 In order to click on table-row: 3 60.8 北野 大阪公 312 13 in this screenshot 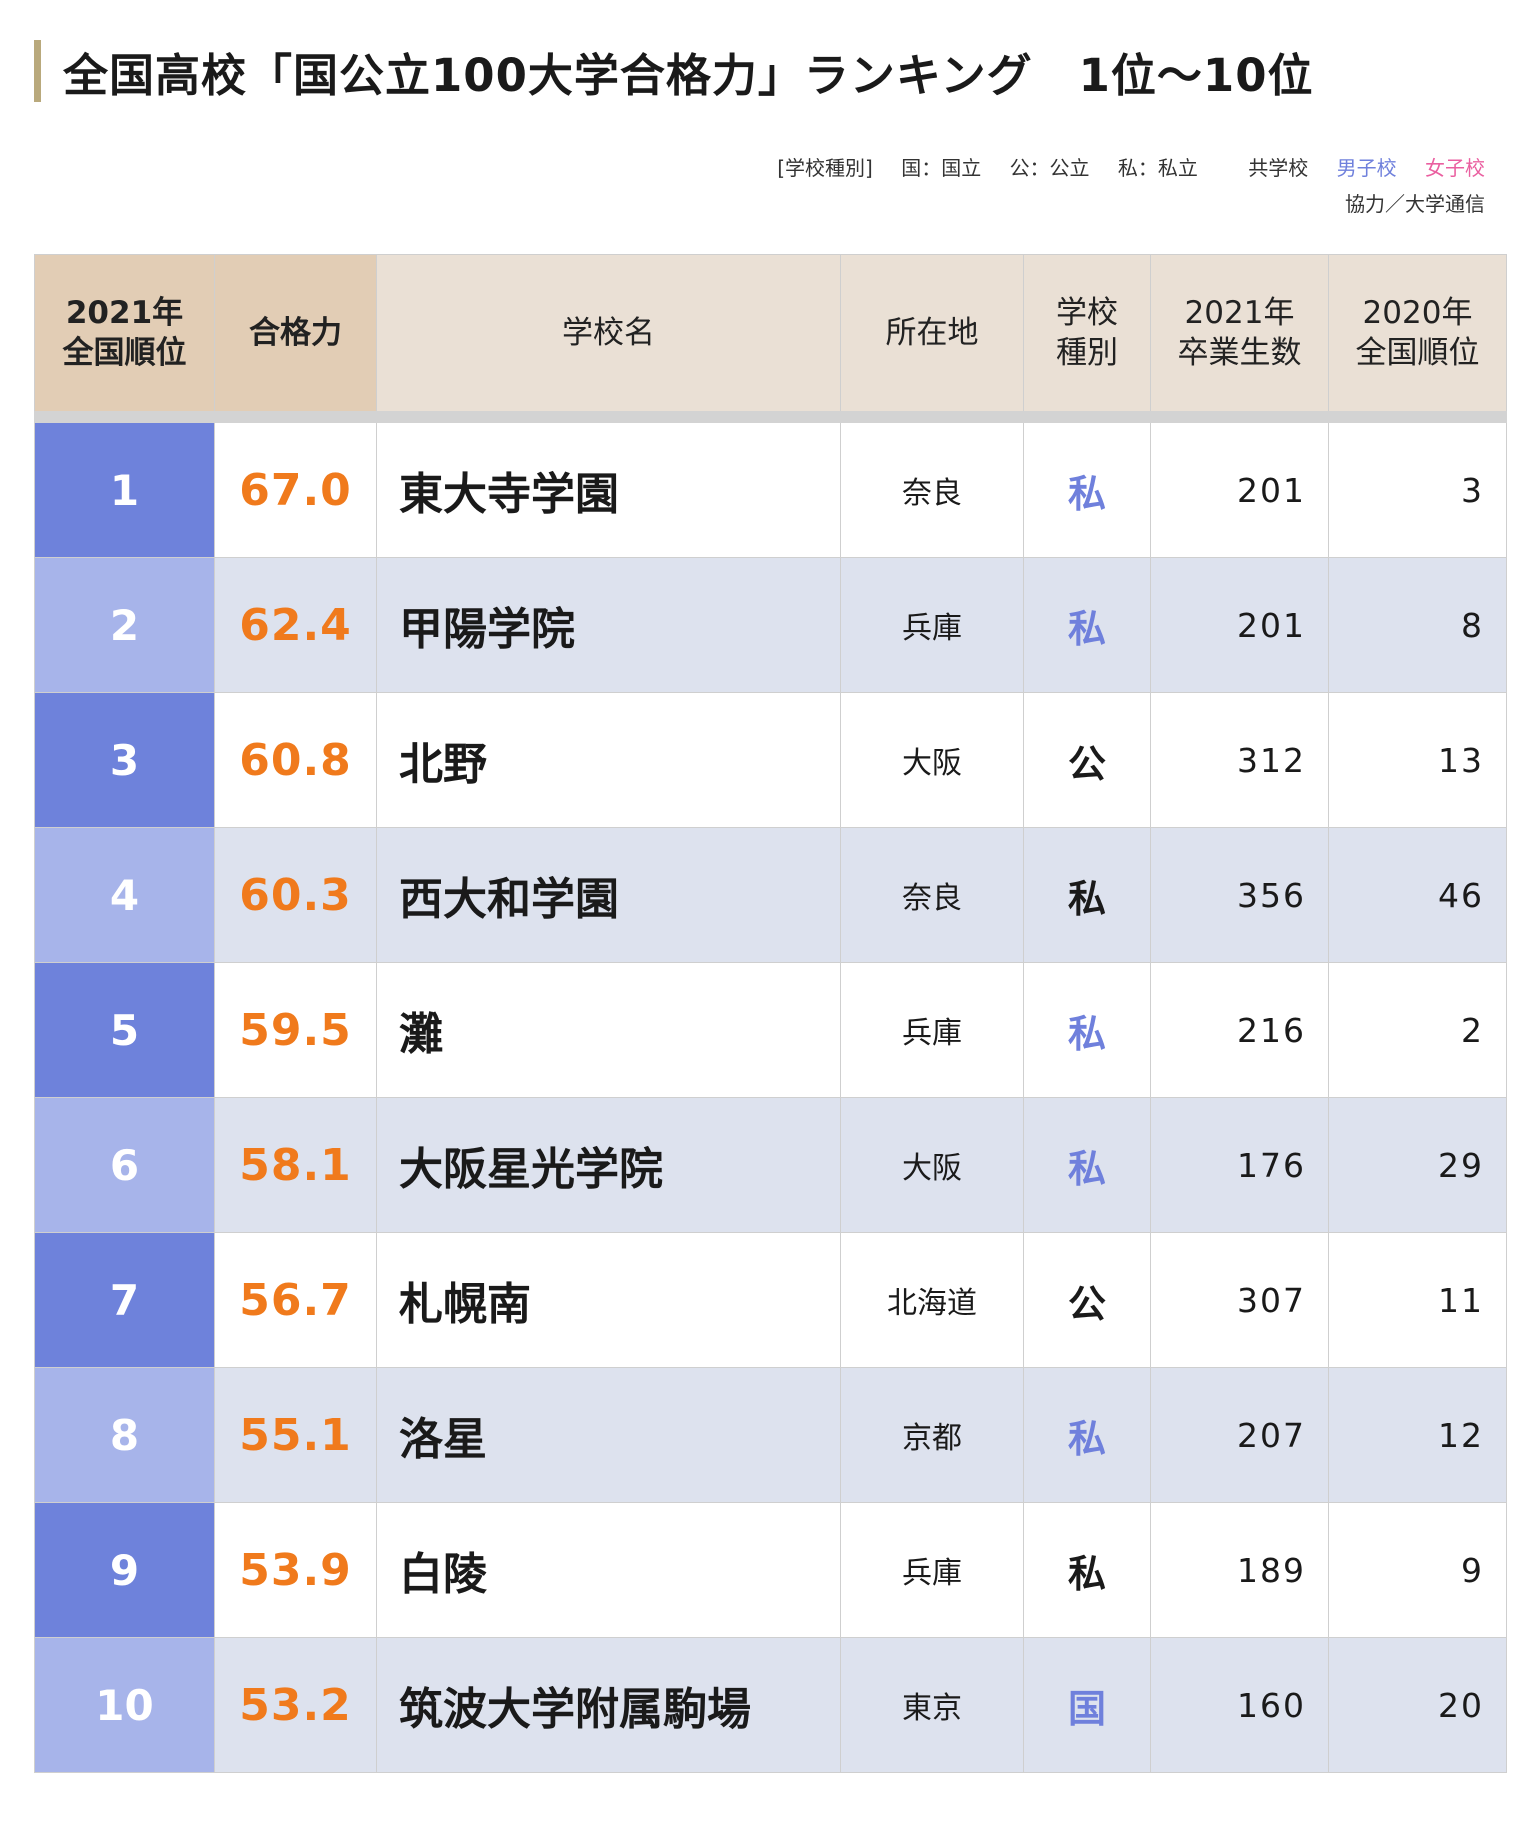, I will do `click(770, 760)`.